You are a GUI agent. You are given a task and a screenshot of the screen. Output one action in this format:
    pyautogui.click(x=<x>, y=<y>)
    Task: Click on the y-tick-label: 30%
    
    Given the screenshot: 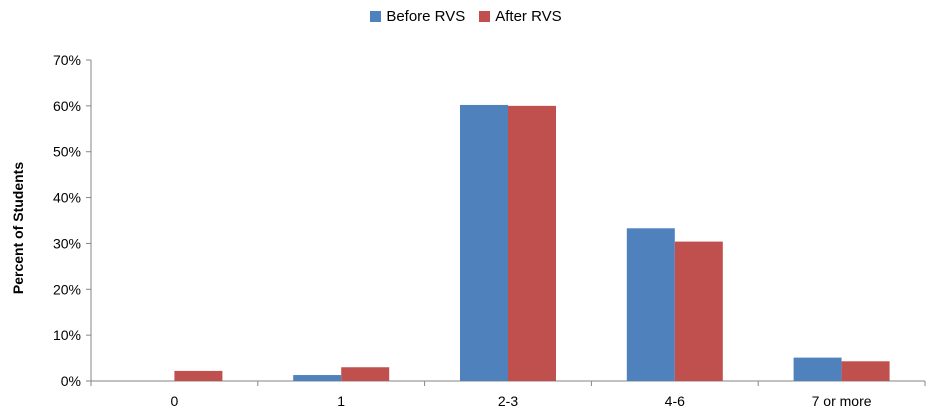 What is the action you would take?
    pyautogui.click(x=67, y=243)
    